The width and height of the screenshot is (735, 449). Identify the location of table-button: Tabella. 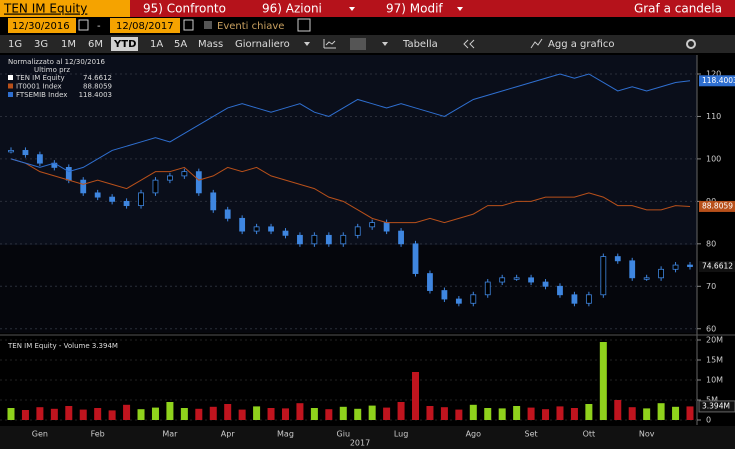
(420, 44).